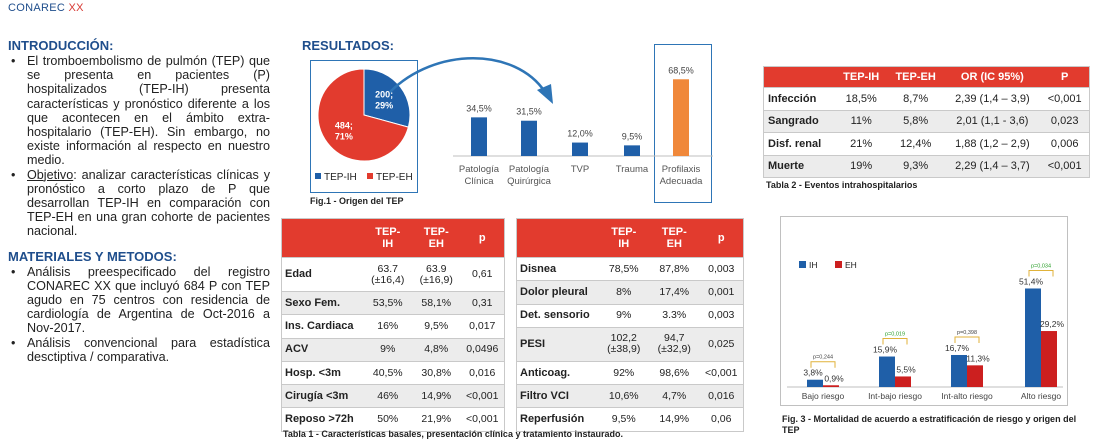 The height and width of the screenshot is (439, 1100). Describe the element at coordinates (436, 396) in the screenshot. I see `baseline-cell: 14,9%` at that location.